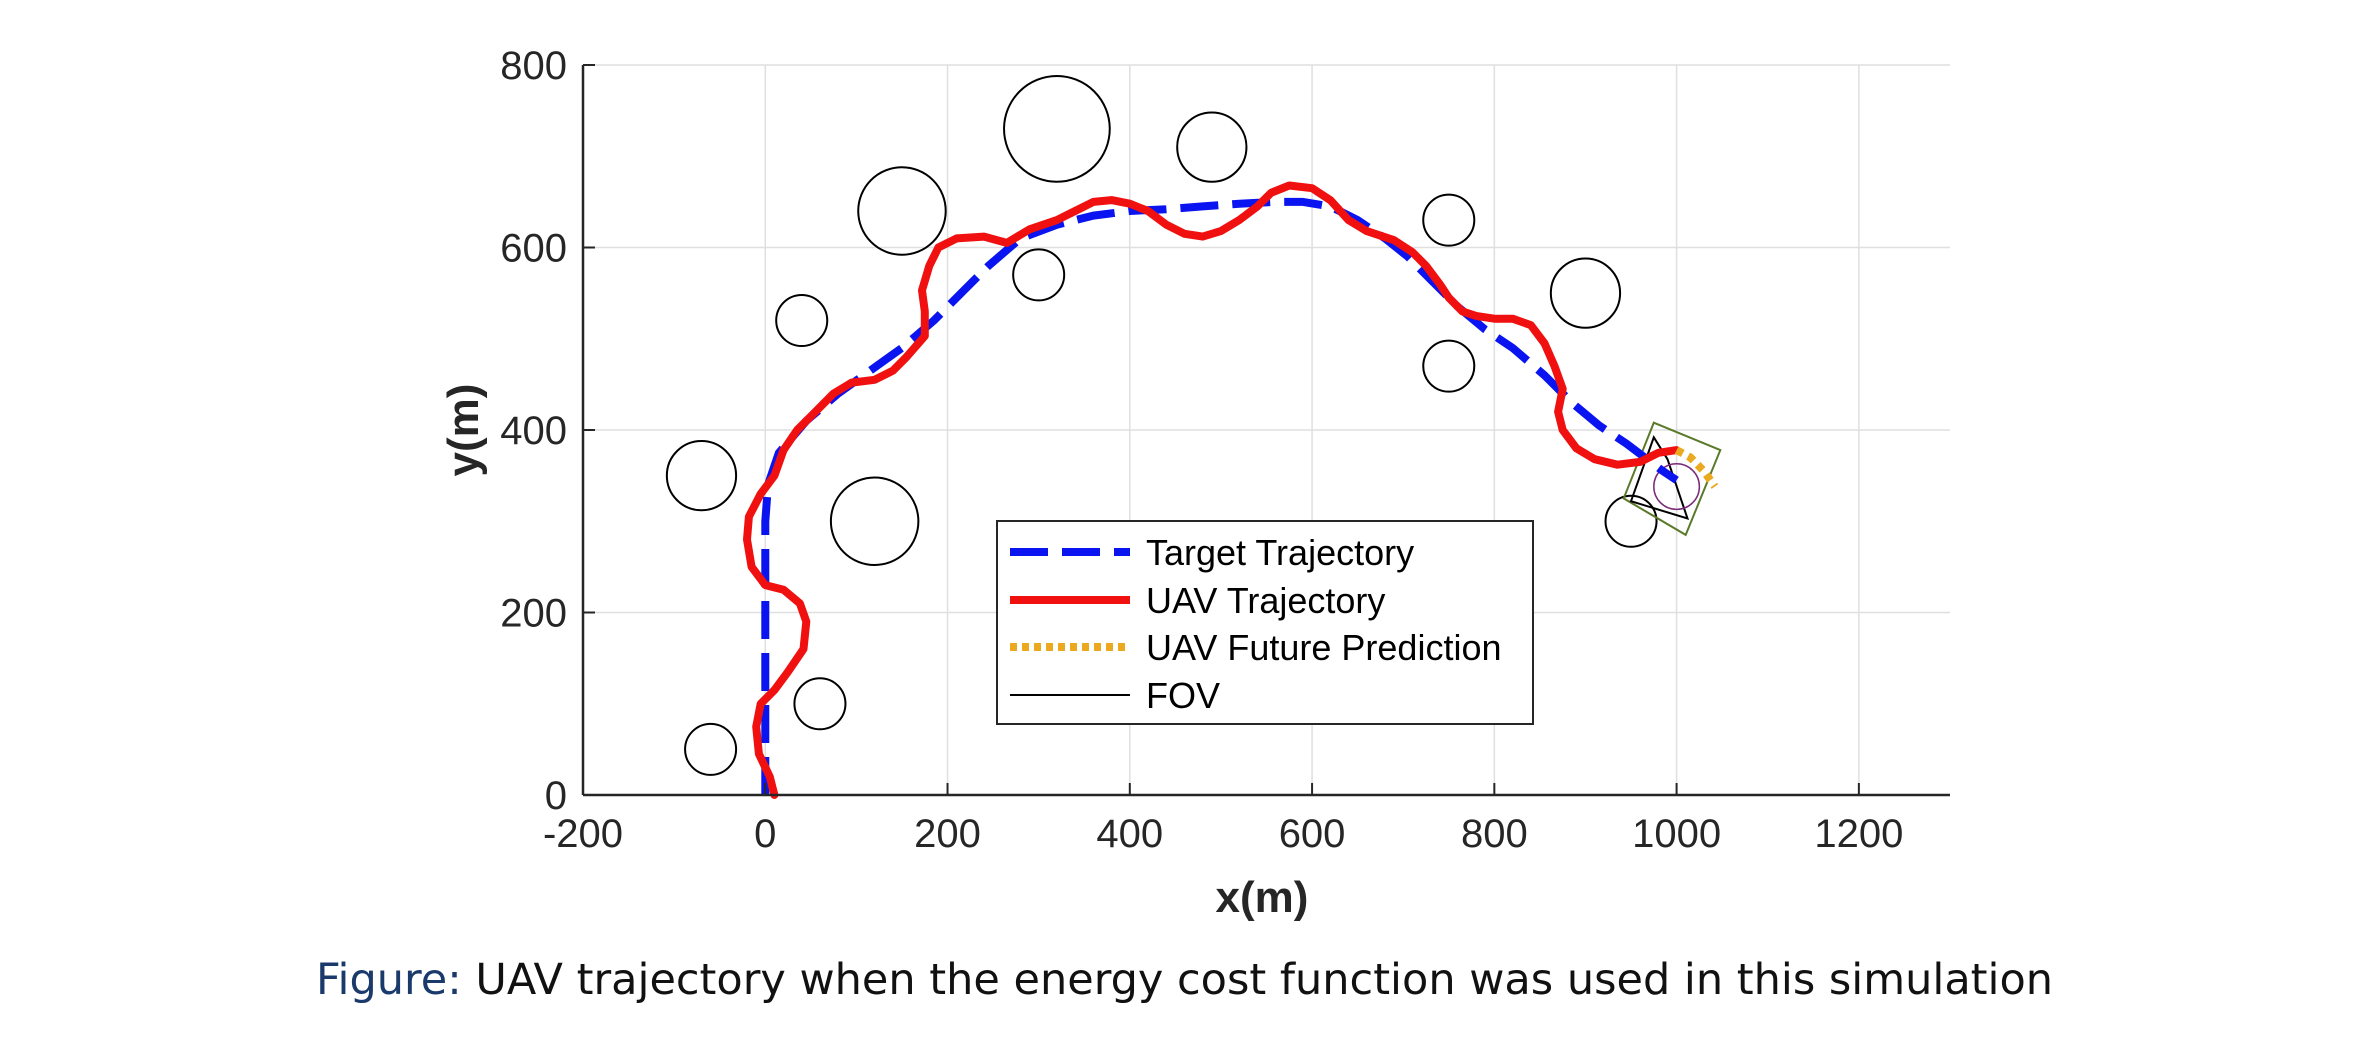  I want to click on x-tick-label: 600, so click(1312, 834).